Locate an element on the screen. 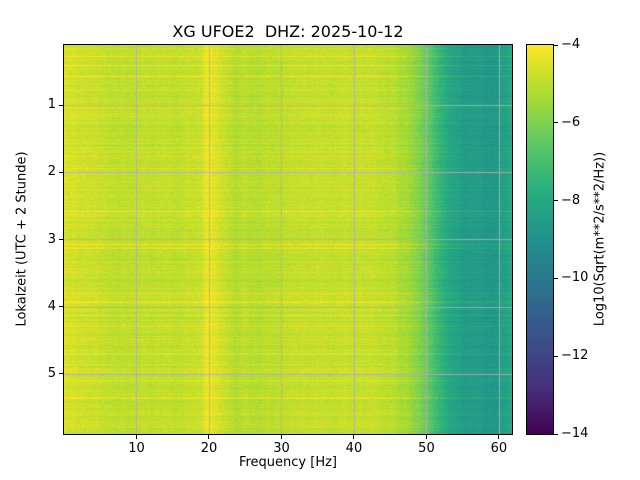 This screenshot has height=480, width=640. chart-title: XG UFOE2 DHZ: 2025-10-12 is located at coordinates (288, 31).